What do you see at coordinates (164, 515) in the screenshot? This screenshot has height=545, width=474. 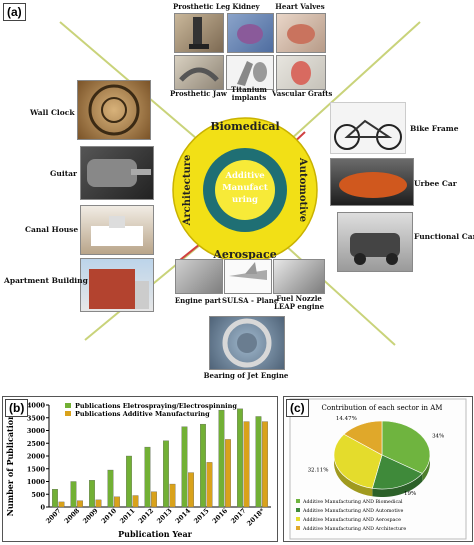 I see `x-tick-label: 2013` at bounding box center [164, 515].